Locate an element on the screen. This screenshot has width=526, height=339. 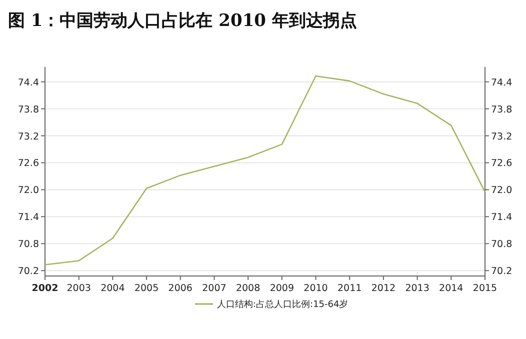
x-tick-label: 2013 is located at coordinates (417, 288).